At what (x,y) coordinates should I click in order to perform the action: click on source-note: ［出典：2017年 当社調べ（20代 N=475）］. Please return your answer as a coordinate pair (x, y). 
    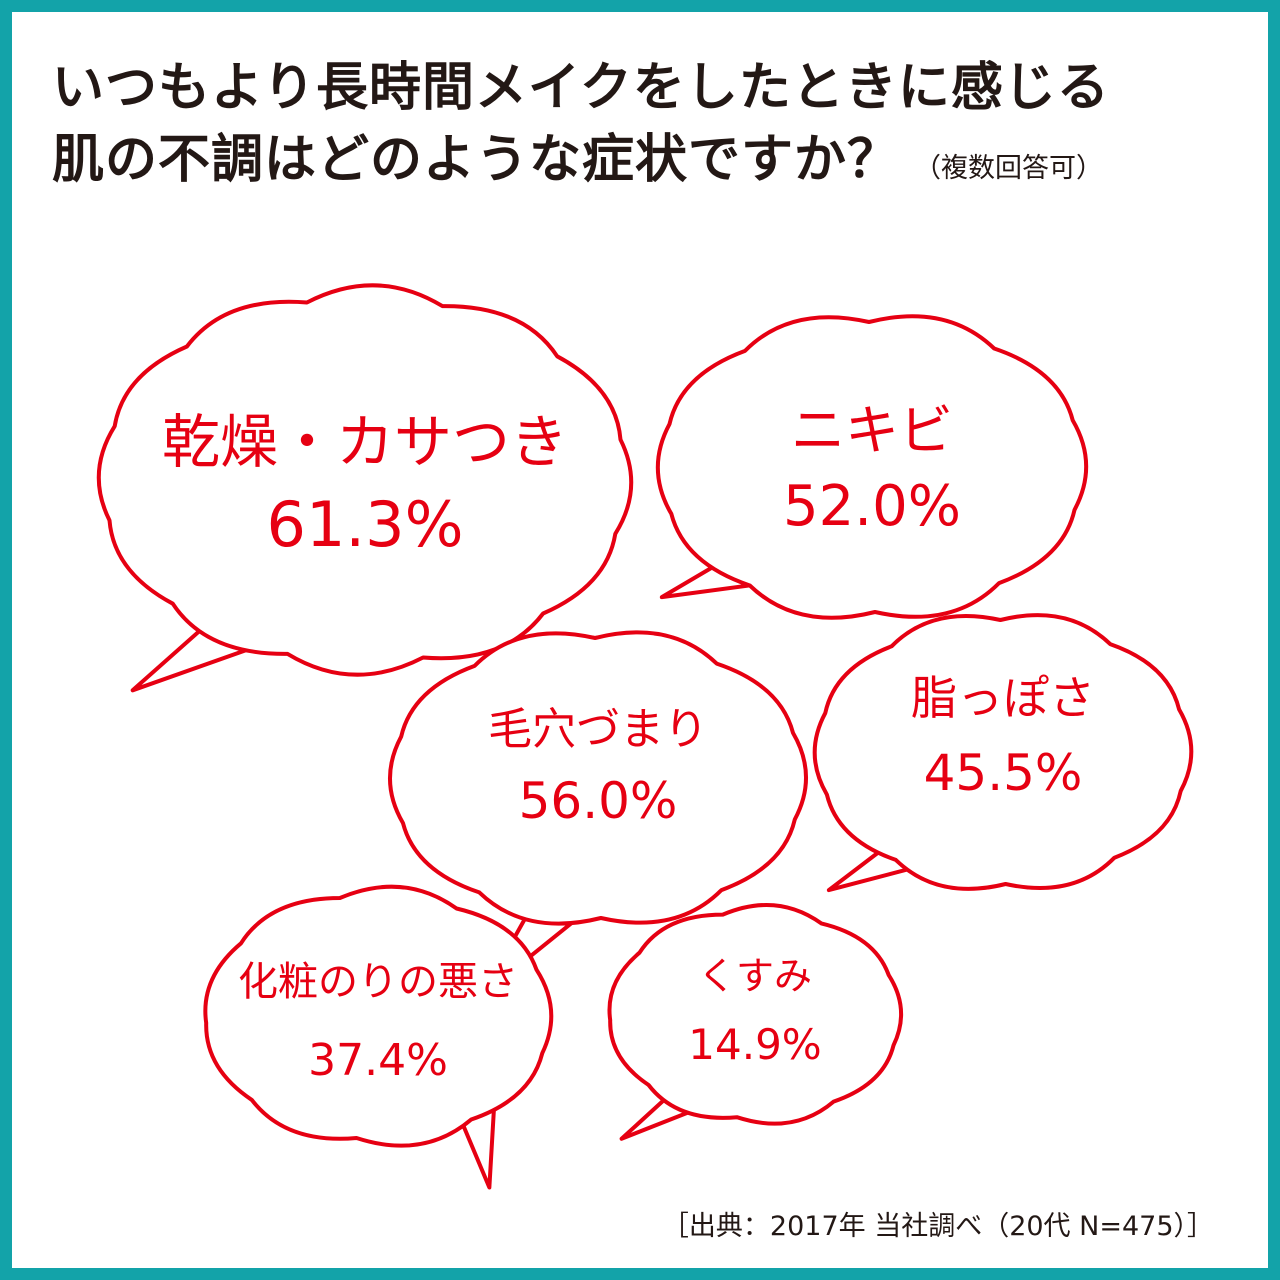
    Looking at the image, I should click on (937, 1226).